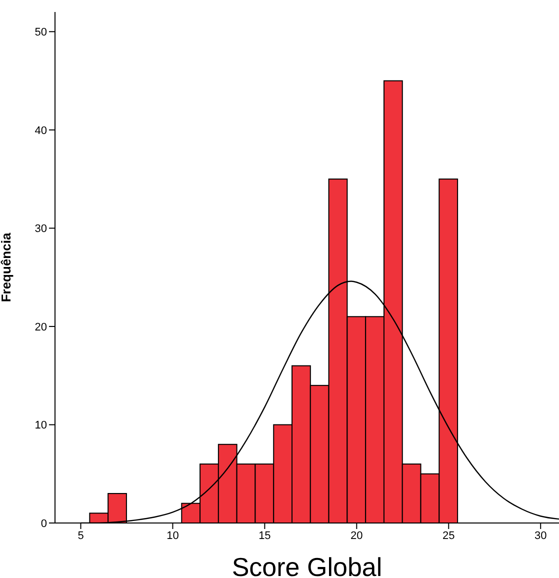  What do you see at coordinates (40, 426) in the screenshot?
I see `y-tick-label: 10` at bounding box center [40, 426].